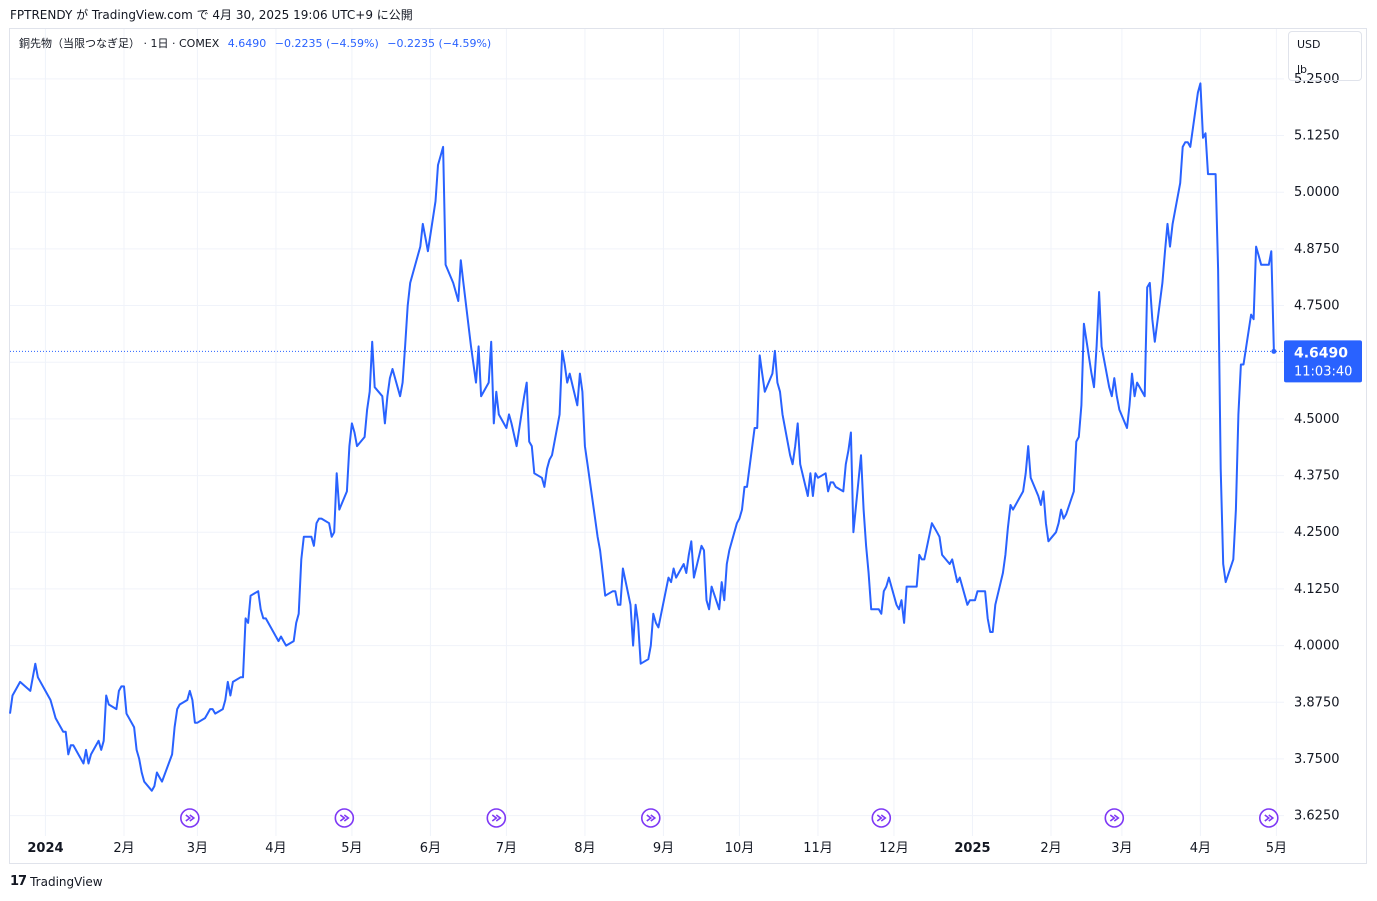  What do you see at coordinates (326, 43) in the screenshot?
I see `legend-change: −0.2235 (−4.59%)` at bounding box center [326, 43].